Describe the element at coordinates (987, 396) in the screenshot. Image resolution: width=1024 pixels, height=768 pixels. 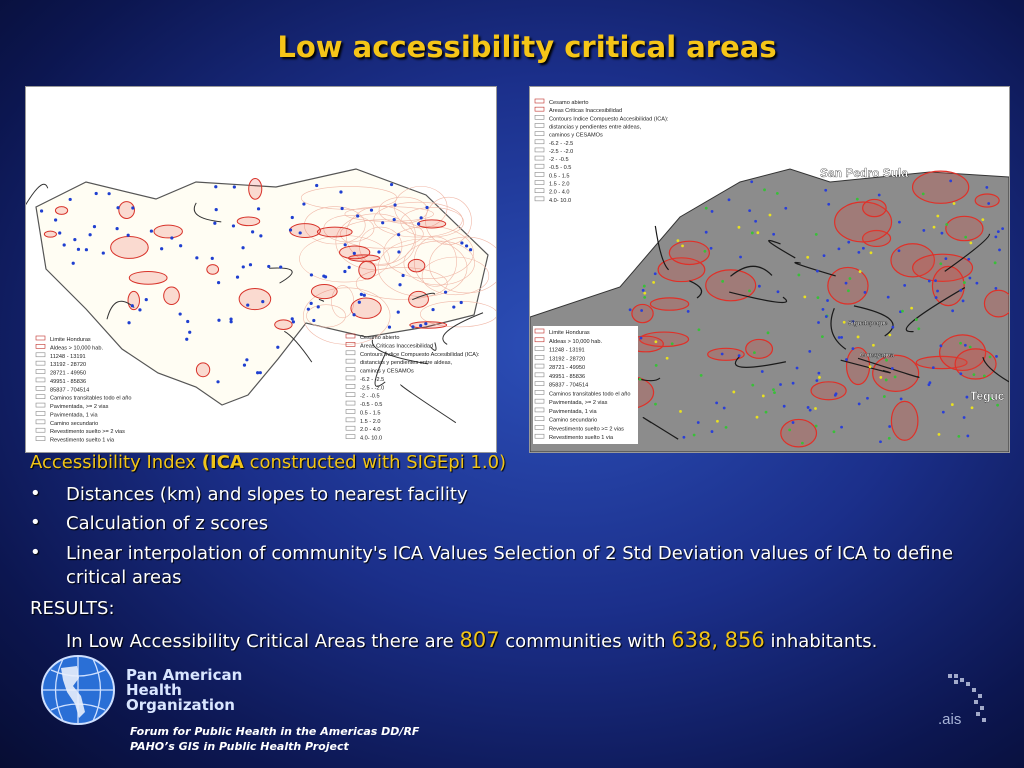
I see `place-label: Teguc` at that location.